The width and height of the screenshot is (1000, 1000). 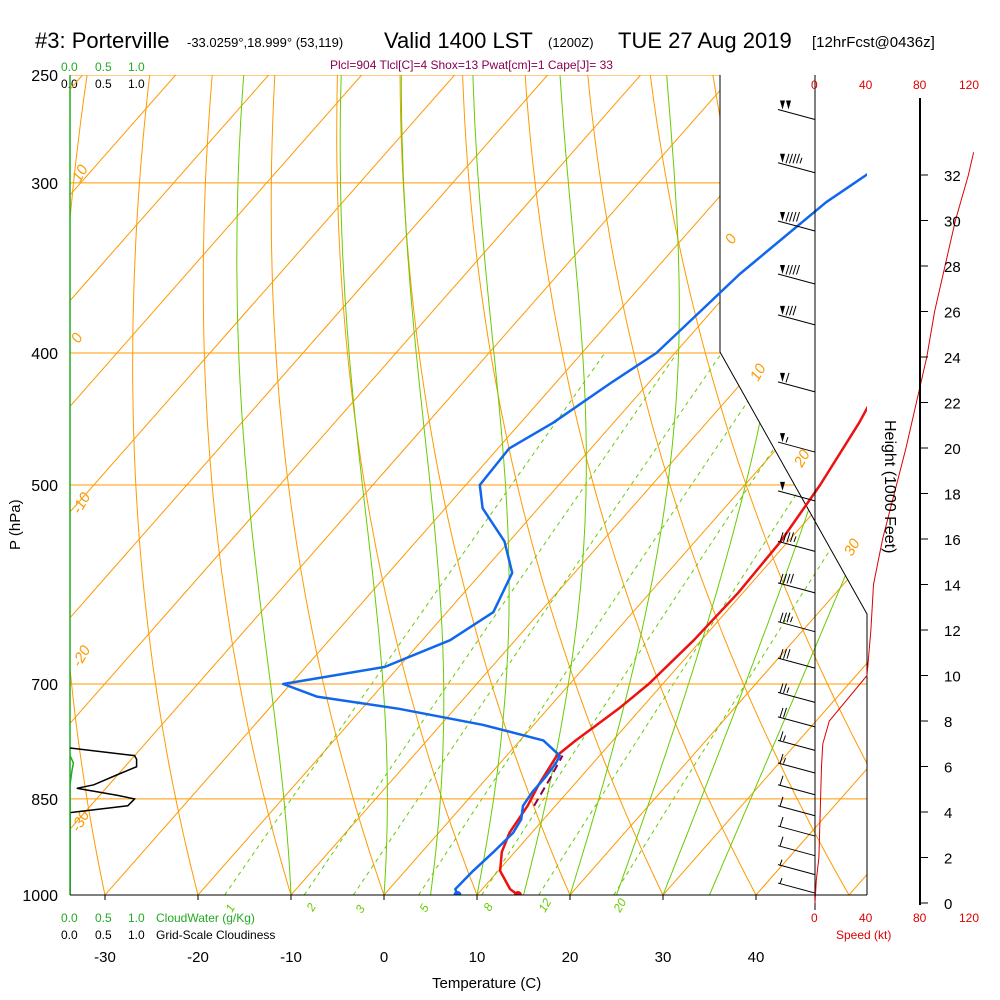 What do you see at coordinates (814, 918) in the screenshot?
I see `speed-tick: 0` at bounding box center [814, 918].